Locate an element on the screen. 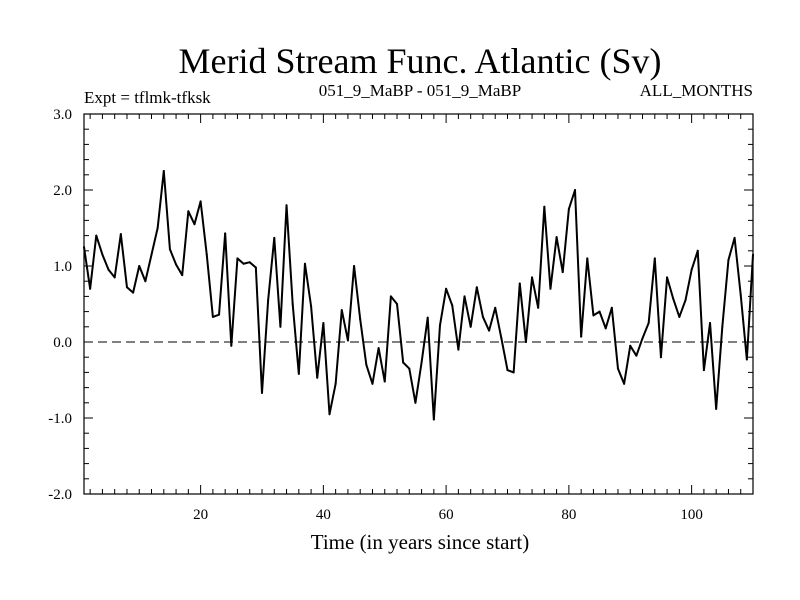 The width and height of the screenshot is (800, 600). period-label: 051_9_MaBP - 051_9_MaBP is located at coordinates (420, 90).